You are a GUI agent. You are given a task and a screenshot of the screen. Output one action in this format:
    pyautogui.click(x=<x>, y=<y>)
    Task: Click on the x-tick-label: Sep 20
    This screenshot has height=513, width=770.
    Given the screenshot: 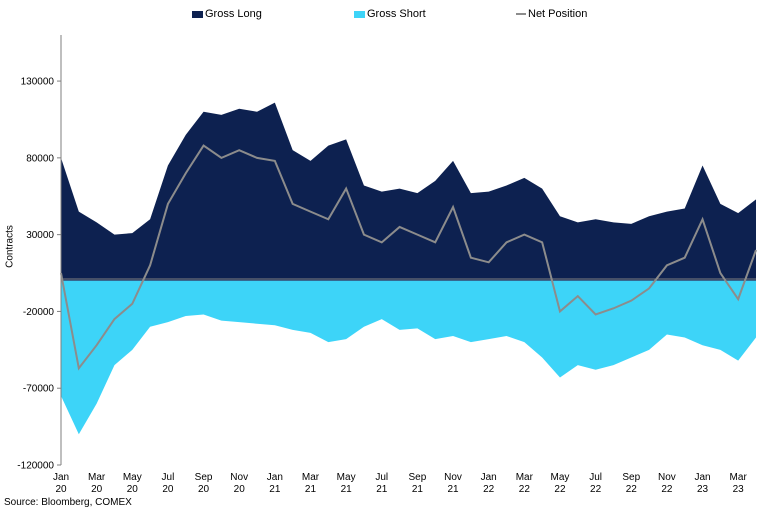 What is the action you would take?
    pyautogui.click(x=204, y=483)
    